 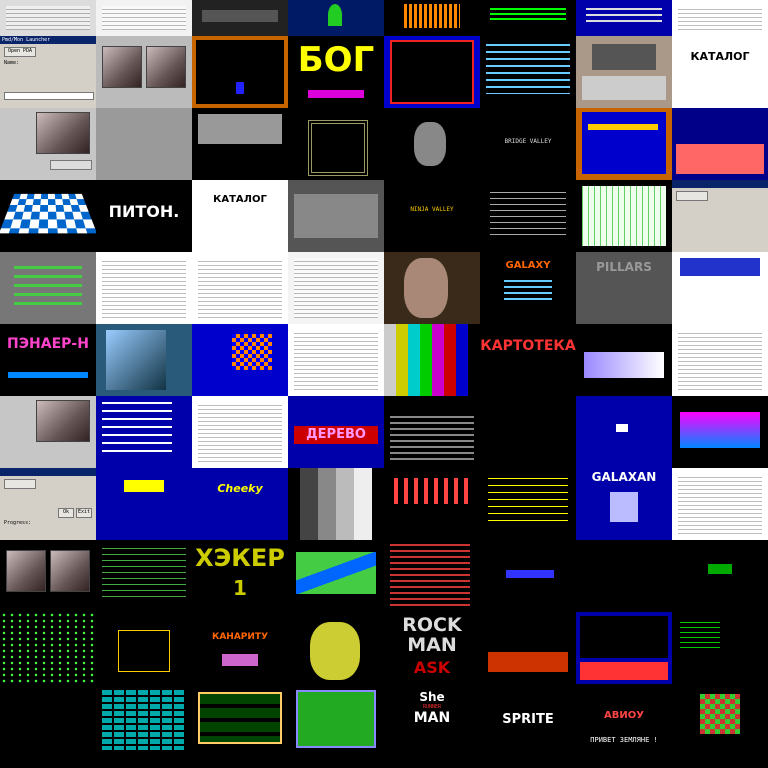 What do you see at coordinates (144, 720) in the screenshot?
I see `tile-breakout` at bounding box center [144, 720].